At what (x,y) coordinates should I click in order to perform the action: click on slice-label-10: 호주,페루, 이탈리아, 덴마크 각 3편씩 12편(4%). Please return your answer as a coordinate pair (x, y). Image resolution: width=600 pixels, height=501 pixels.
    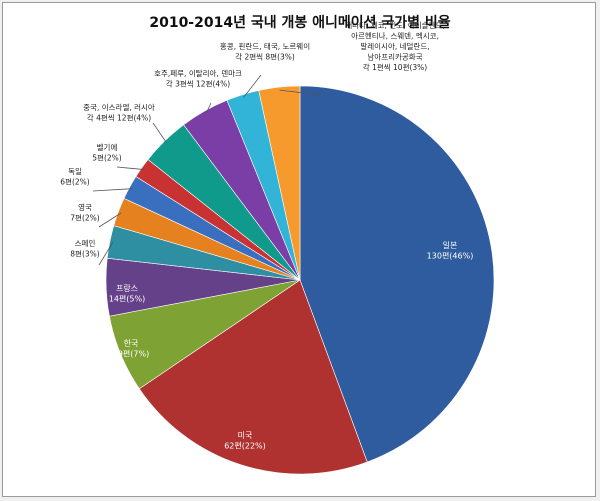
    Looking at the image, I should click on (198, 78).